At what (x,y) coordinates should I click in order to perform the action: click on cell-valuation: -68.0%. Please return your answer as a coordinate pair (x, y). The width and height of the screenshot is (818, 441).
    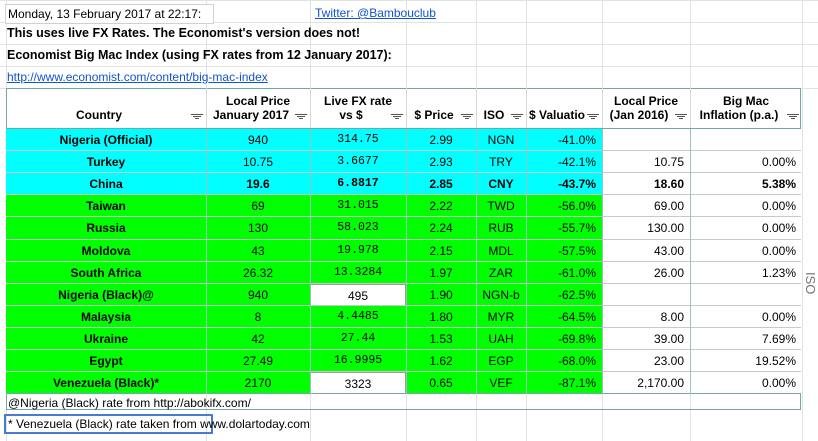
    Looking at the image, I should click on (564, 361).